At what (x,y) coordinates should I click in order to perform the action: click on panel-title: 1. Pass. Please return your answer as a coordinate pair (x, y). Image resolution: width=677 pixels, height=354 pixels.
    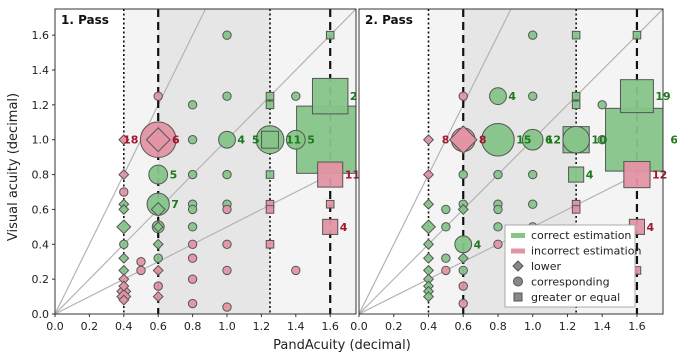
    Looking at the image, I should click on (85, 20).